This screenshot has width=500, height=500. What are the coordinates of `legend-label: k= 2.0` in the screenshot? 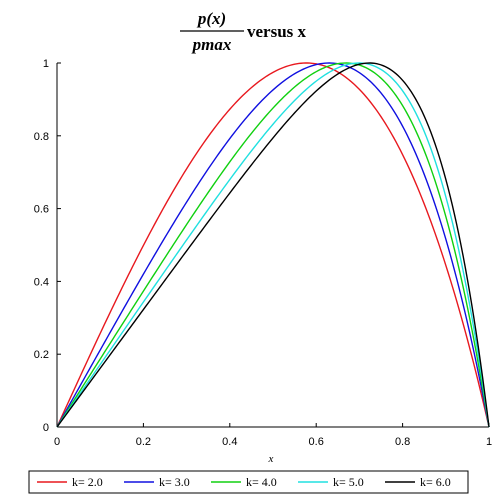 It's located at (87, 482).